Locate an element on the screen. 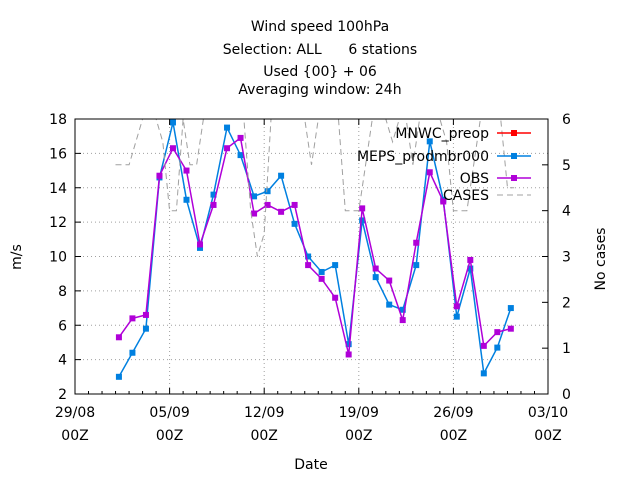 Image resolution: width=640 pixels, height=480 pixels. y-tick-label: 6 is located at coordinates (62, 326).